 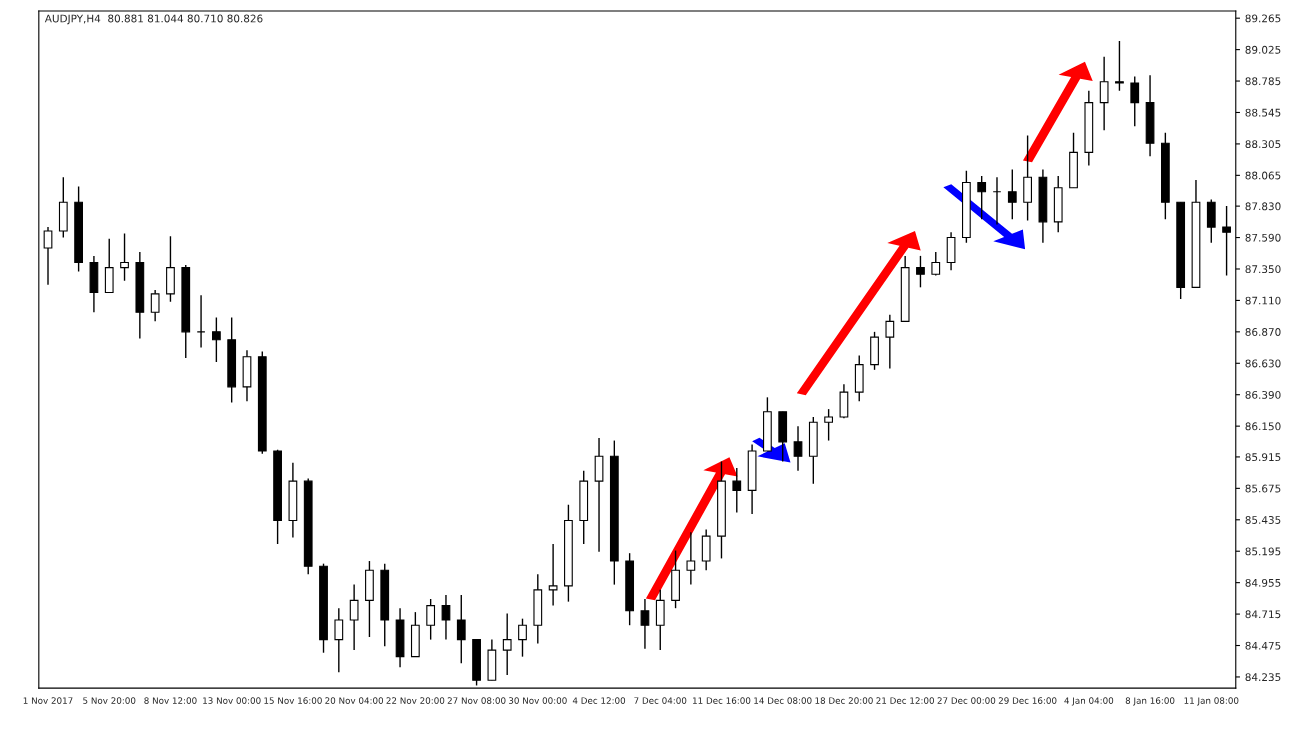 What do you see at coordinates (1263, 614) in the screenshot?
I see `y-tick-label: 84.715` at bounding box center [1263, 614].